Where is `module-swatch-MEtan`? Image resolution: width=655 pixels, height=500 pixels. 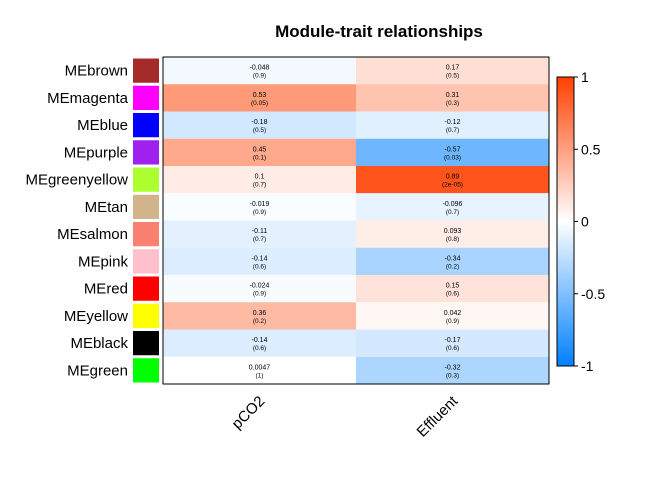 module-swatch-MEtan is located at coordinates (146, 206).